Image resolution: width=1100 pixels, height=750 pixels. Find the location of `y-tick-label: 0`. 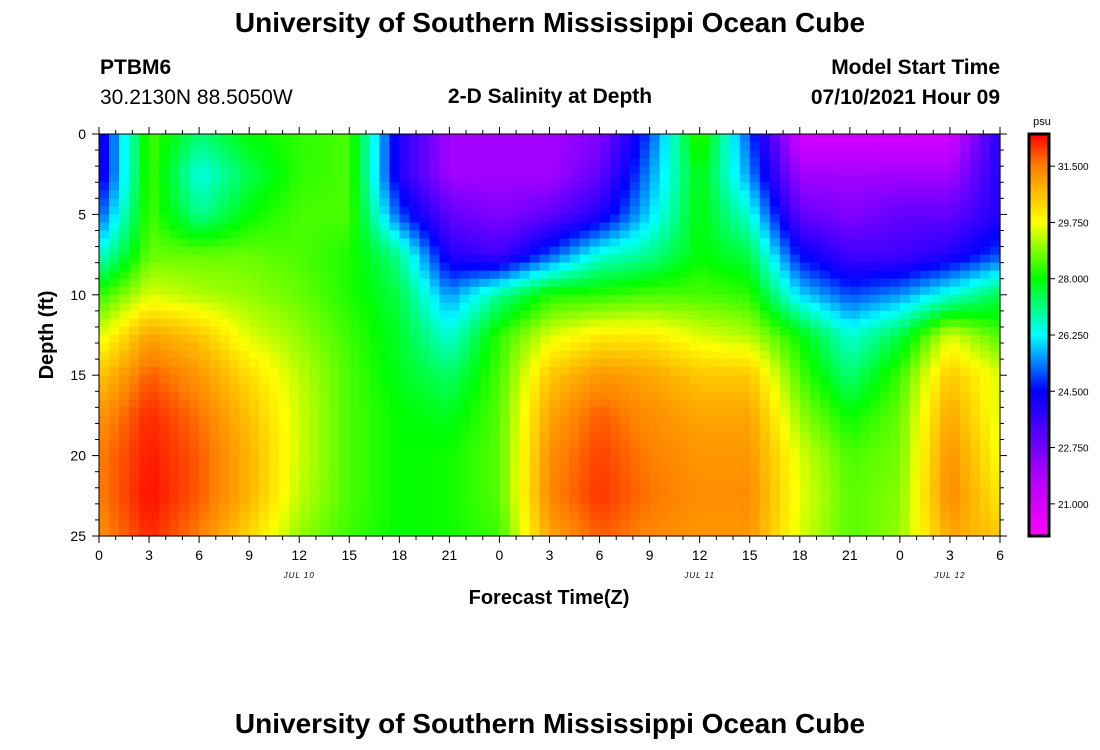

y-tick-label: 0 is located at coordinates (82, 134).